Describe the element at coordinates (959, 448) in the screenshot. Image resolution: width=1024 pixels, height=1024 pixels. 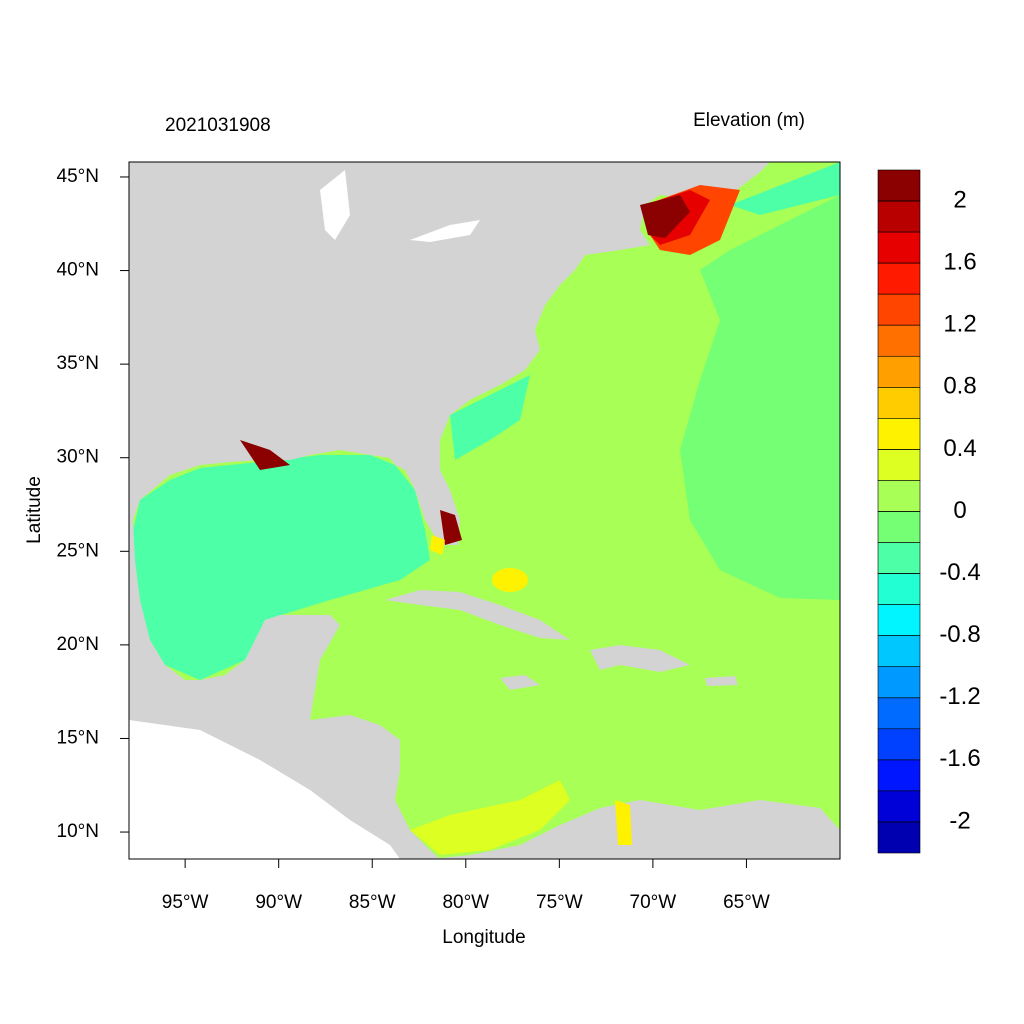
I see `colorbar-tick-label: 0.4` at that location.